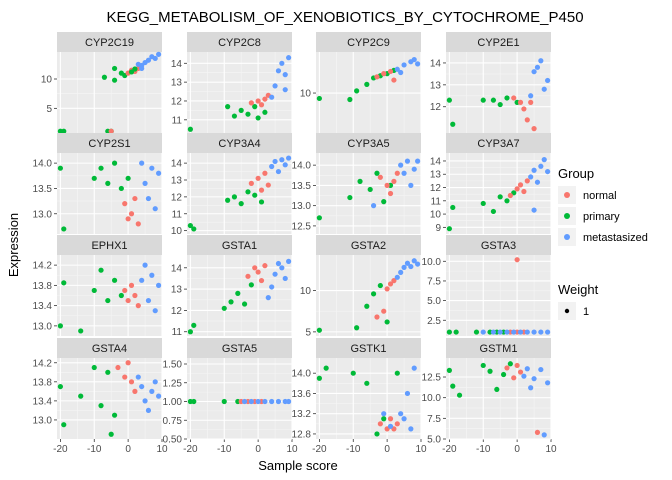 Image resolution: width=672 pixels, height=480 pixels. Describe the element at coordinates (177, 290) in the screenshot. I see `y-tick-label: 13` at that location.